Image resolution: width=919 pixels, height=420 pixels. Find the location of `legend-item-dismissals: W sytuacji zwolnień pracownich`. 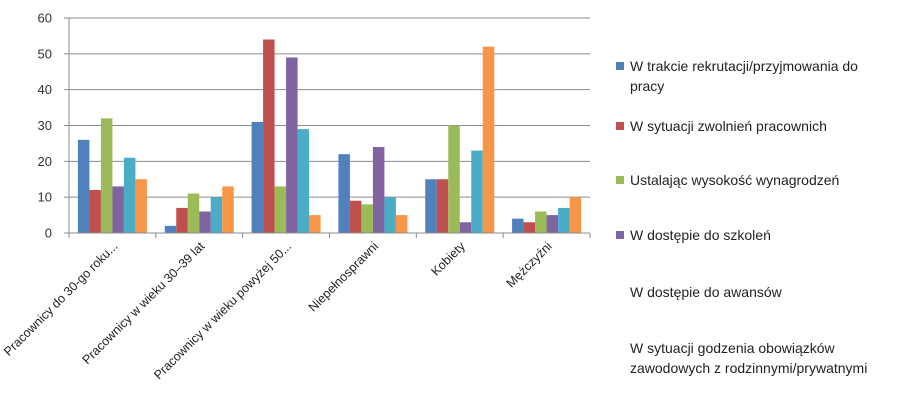

legend-item-dismissals: W sytuacji zwolnień pracownich is located at coordinates (766, 126).